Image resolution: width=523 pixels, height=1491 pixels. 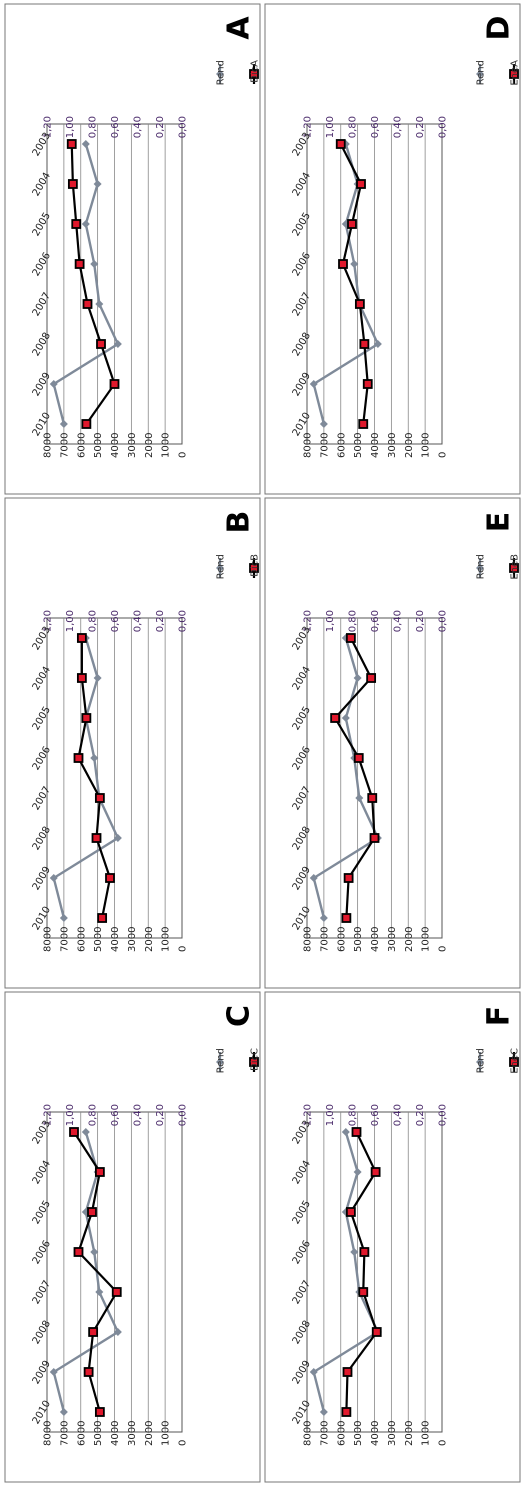 I want to click on panel-letter: D, so click(x=499, y=28).